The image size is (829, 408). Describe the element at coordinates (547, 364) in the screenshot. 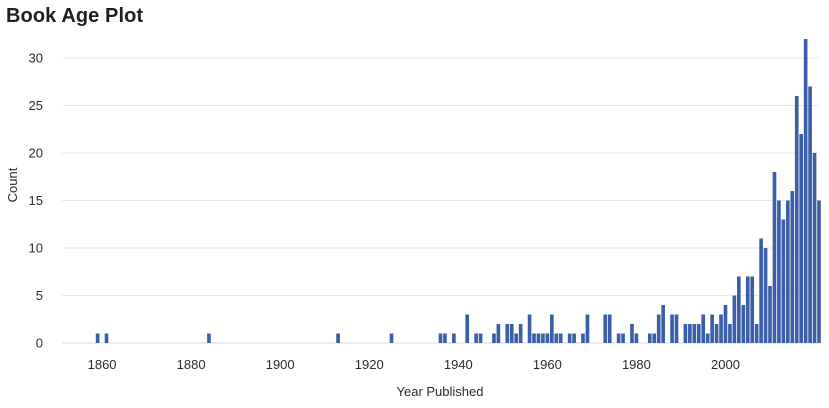

I see `x-tick-label: 1960` at that location.